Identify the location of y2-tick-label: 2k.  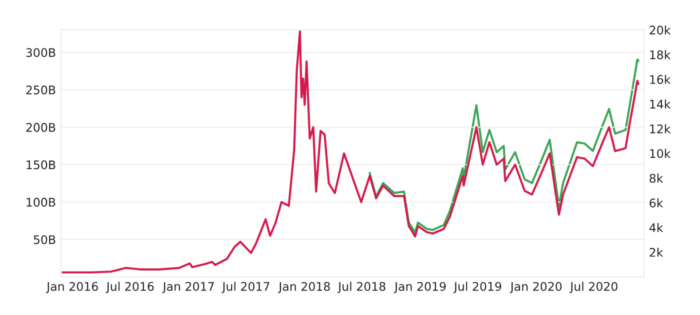
(657, 252).